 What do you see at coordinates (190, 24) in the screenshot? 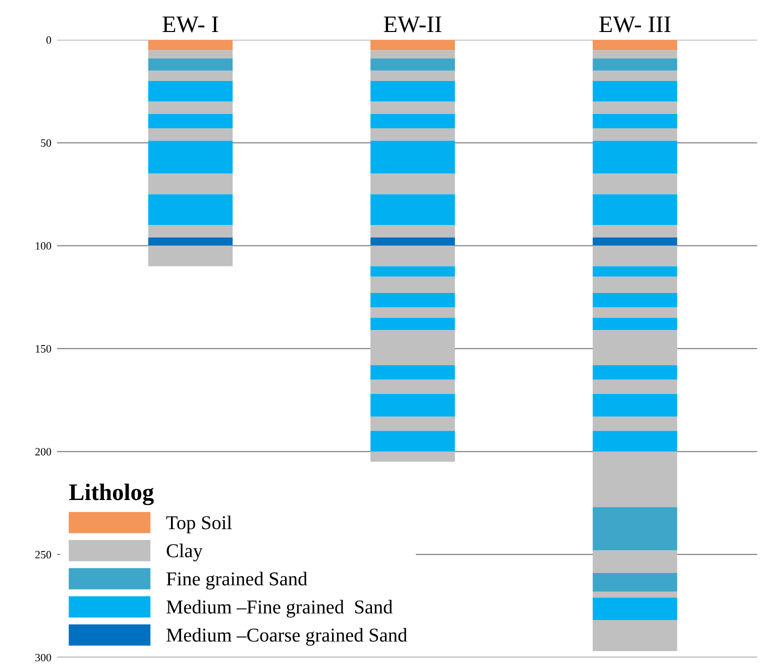
I see `x-tick-label: EW- I` at bounding box center [190, 24].